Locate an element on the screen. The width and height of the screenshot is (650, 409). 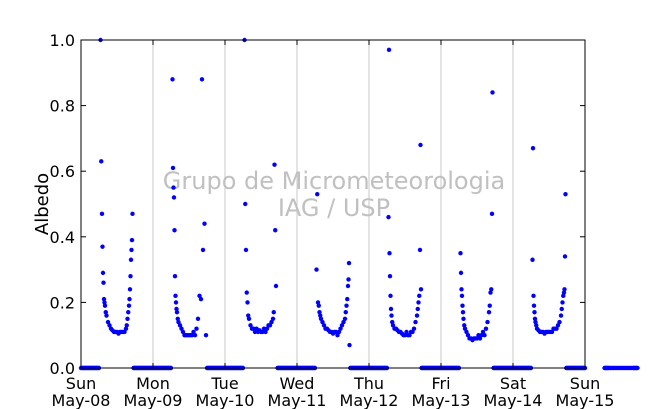
x-tick-label-day: Fri is located at coordinates (440, 383).